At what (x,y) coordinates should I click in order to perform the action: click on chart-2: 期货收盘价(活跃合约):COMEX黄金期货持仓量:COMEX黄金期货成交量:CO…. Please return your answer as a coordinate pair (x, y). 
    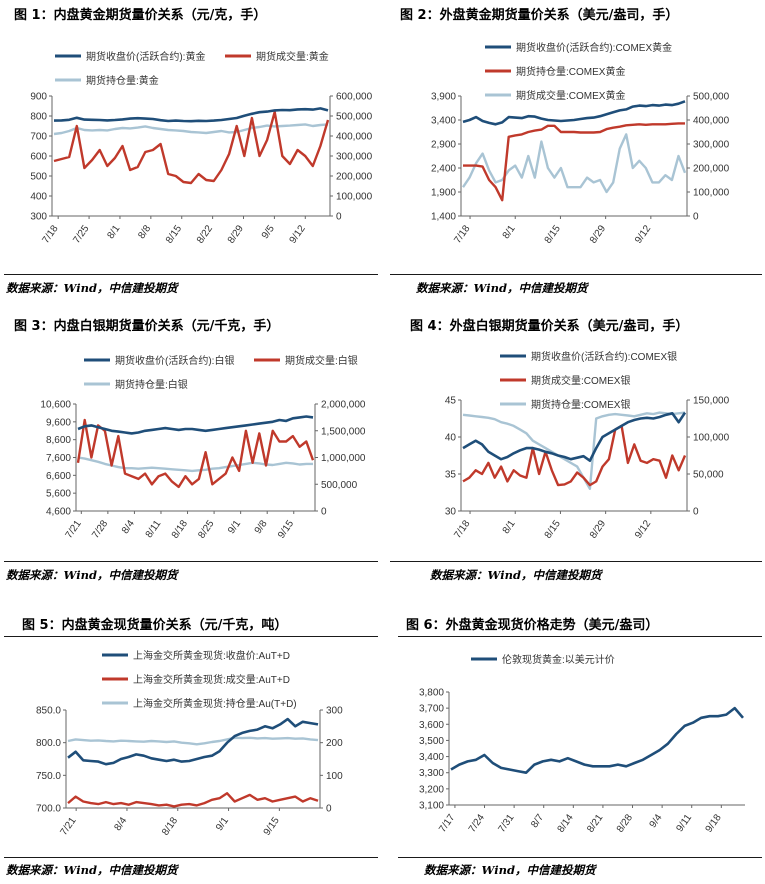
    Looking at the image, I should click on (580, 143).